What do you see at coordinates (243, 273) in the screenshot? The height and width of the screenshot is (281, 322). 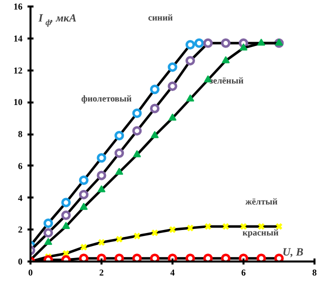 I see `x-tick-label: 6` at bounding box center [243, 273].